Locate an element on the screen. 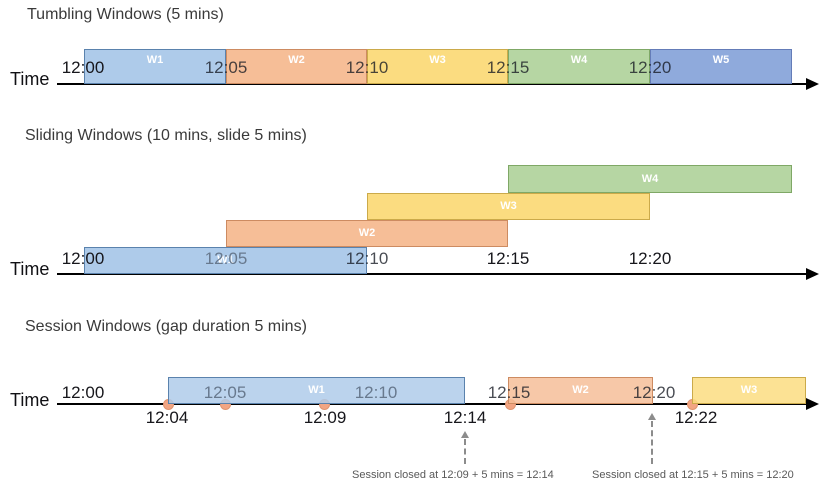 This screenshot has height=498, width=829. sliding-tick-label: 12:05 is located at coordinates (226, 258).